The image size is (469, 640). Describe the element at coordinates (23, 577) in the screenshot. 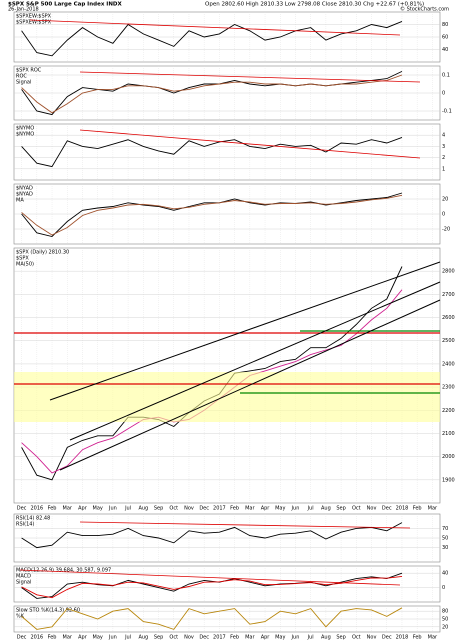

I see `legend-entry: MACD` at that location.